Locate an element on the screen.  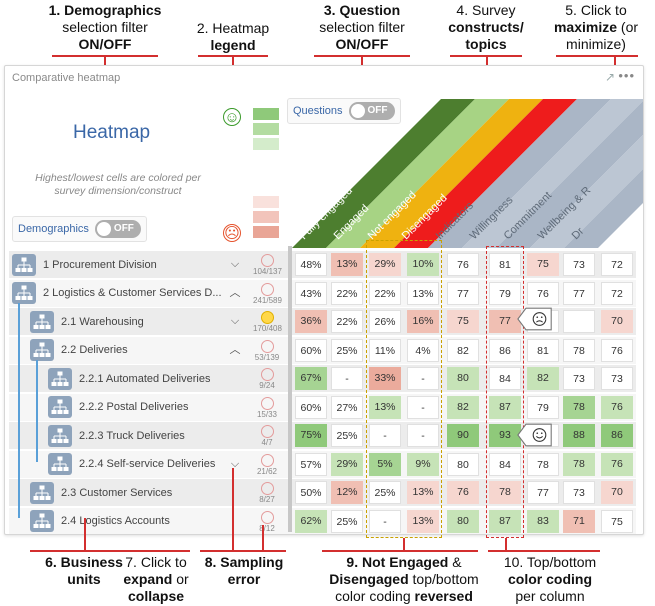
heatmap-cell: 43% is located at coordinates (311, 293).